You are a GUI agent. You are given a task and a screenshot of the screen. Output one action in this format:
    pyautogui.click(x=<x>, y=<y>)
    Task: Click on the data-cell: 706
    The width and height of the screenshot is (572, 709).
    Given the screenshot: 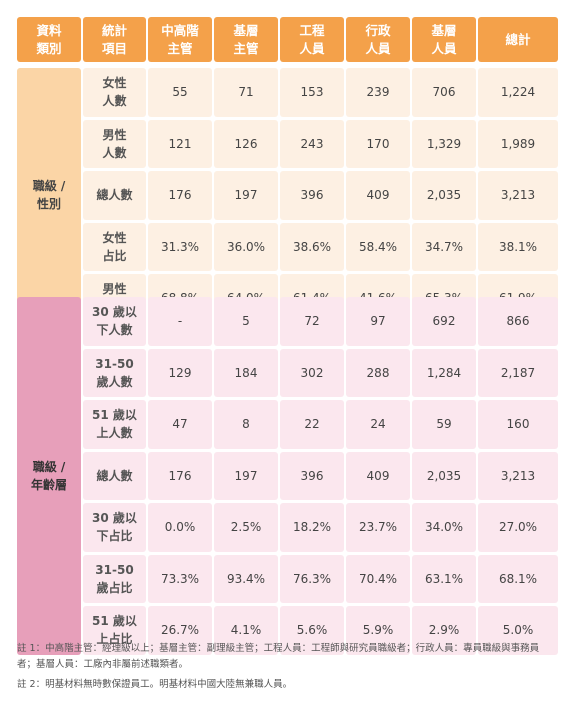 What is the action you would take?
    pyautogui.click(x=444, y=92)
    